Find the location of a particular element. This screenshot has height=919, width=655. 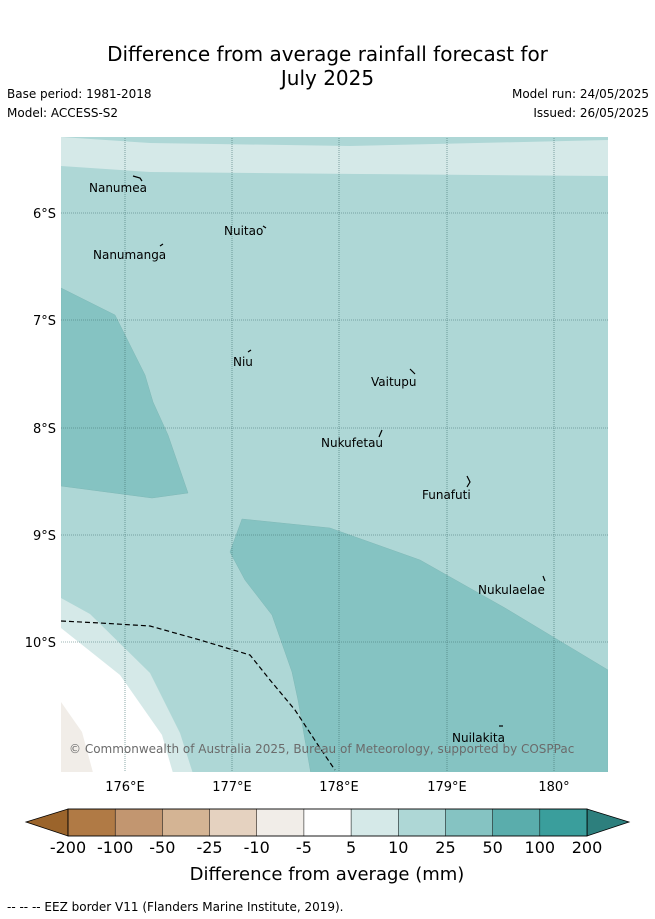

vaitupu-island-icon is located at coordinates (412, 371).